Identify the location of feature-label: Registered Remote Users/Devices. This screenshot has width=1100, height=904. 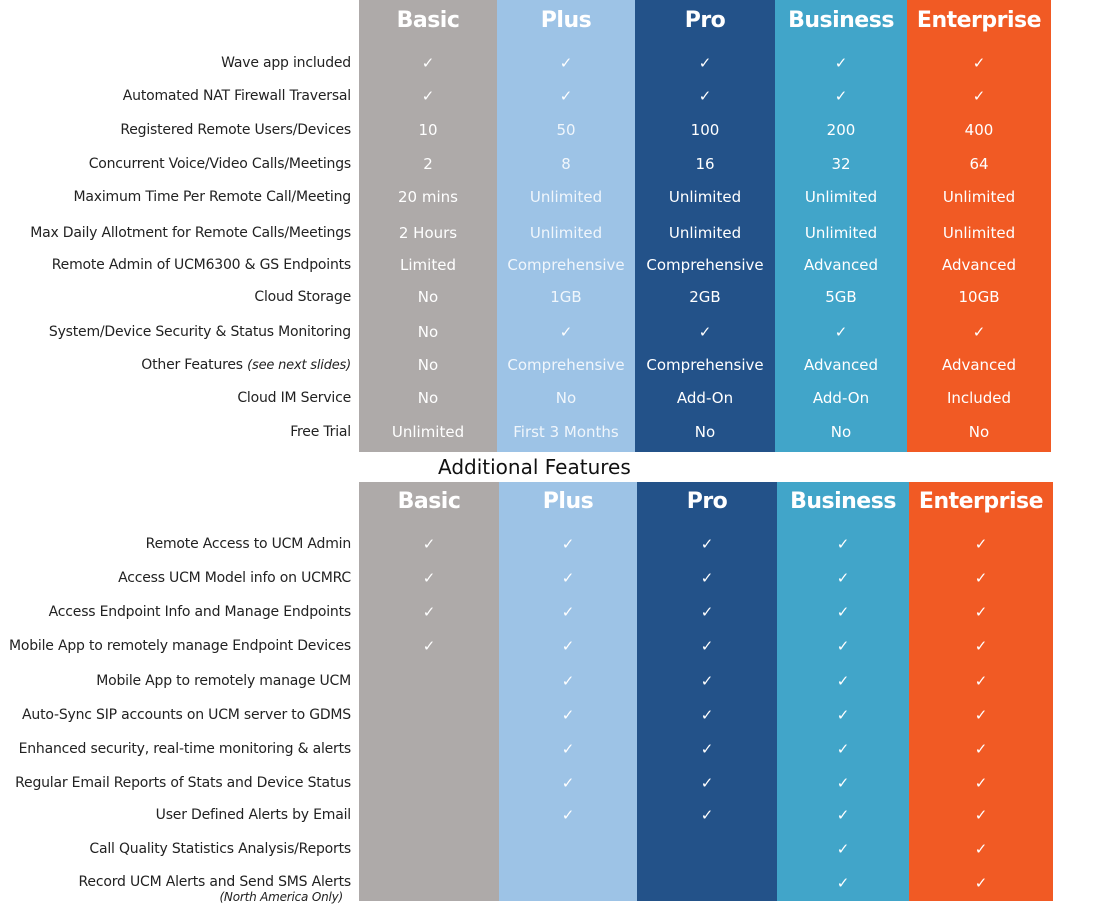
(235, 130).